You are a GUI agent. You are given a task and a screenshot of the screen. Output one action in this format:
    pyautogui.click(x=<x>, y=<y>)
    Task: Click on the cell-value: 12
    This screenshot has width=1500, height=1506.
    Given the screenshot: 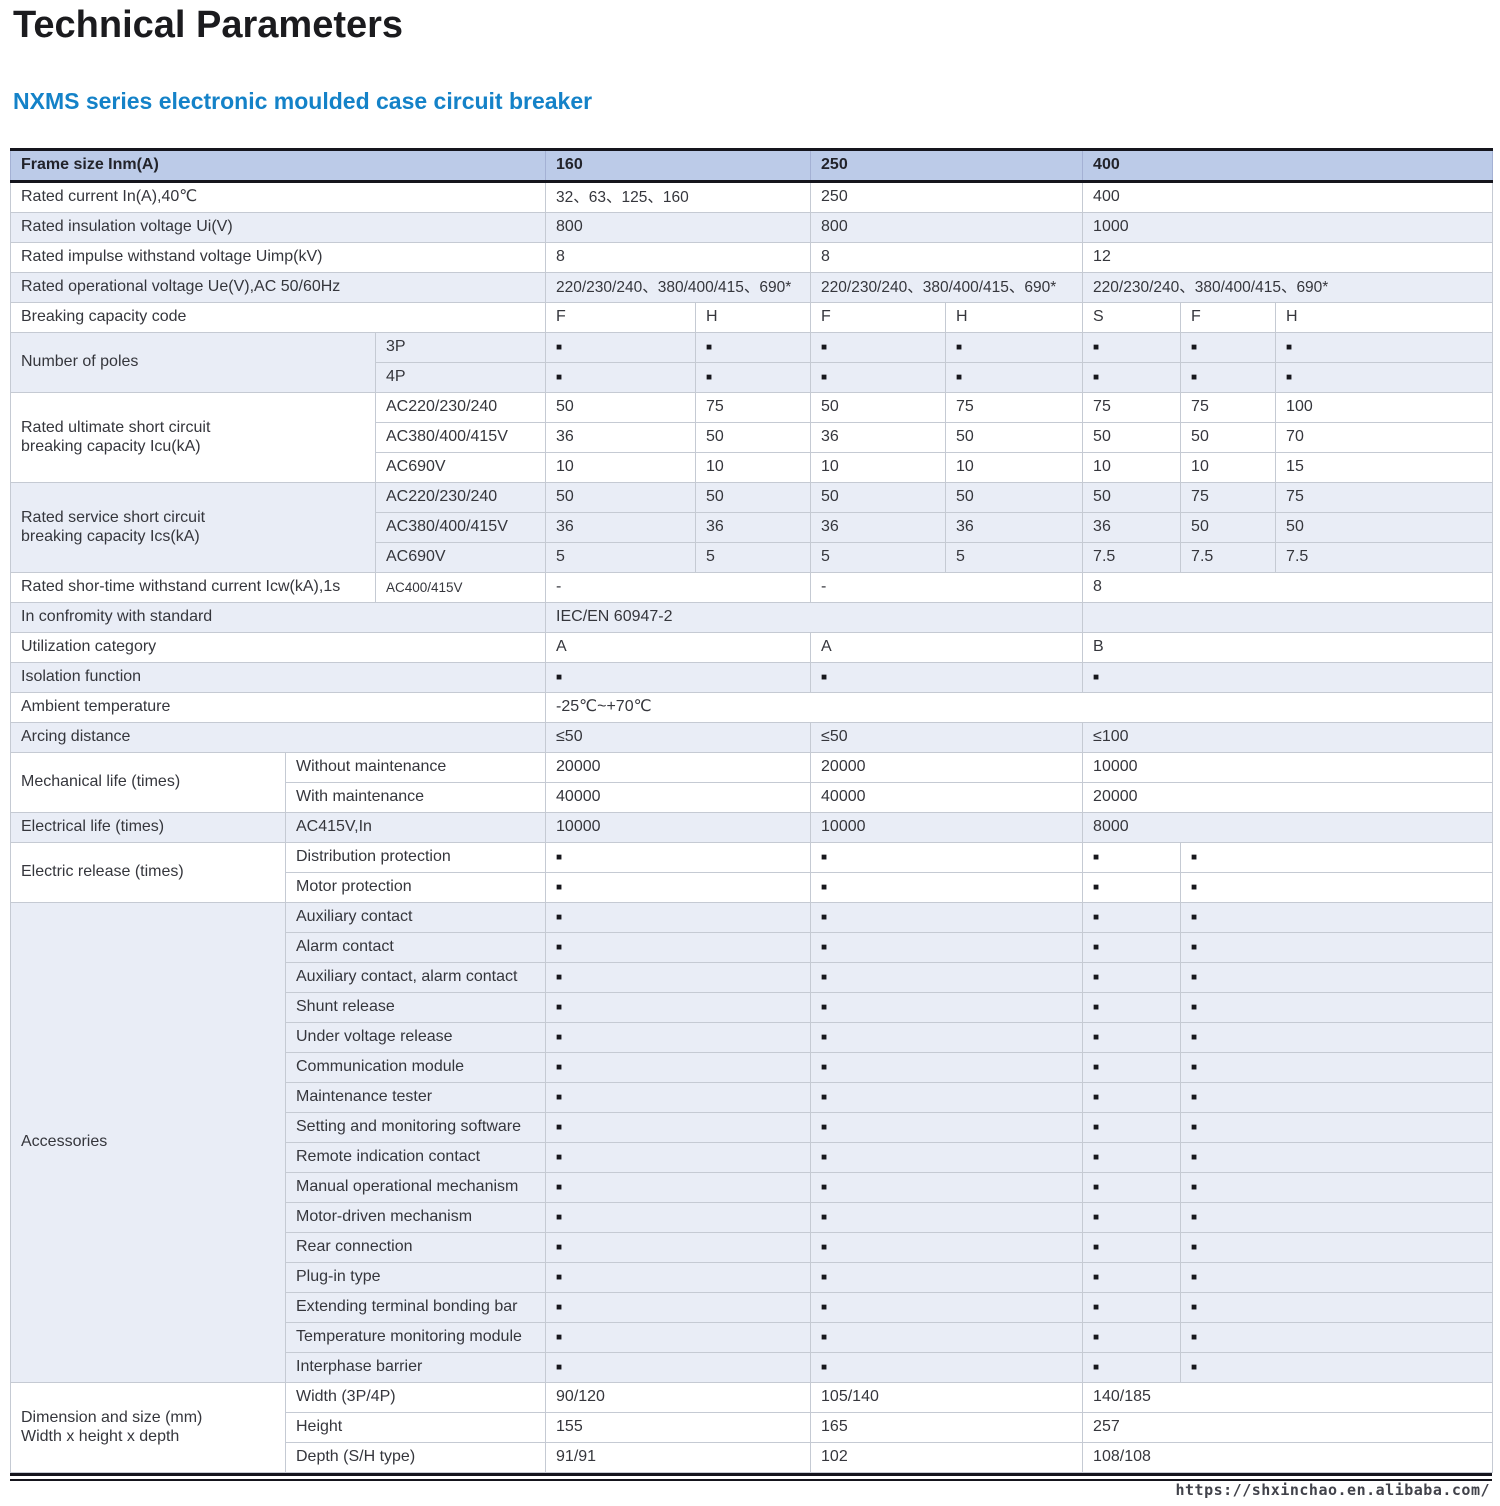 What is the action you would take?
    pyautogui.click(x=1288, y=257)
    